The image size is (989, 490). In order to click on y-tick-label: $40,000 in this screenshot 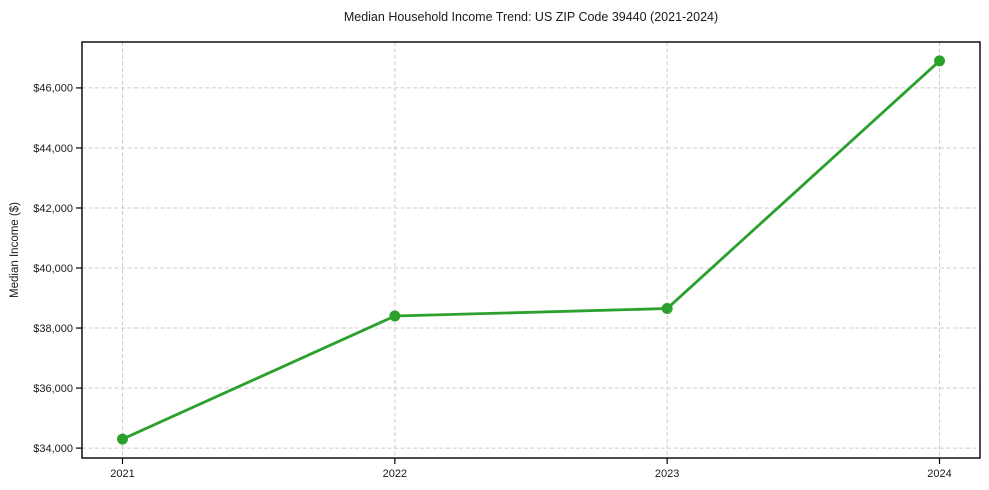, I will do `click(53, 269)`.